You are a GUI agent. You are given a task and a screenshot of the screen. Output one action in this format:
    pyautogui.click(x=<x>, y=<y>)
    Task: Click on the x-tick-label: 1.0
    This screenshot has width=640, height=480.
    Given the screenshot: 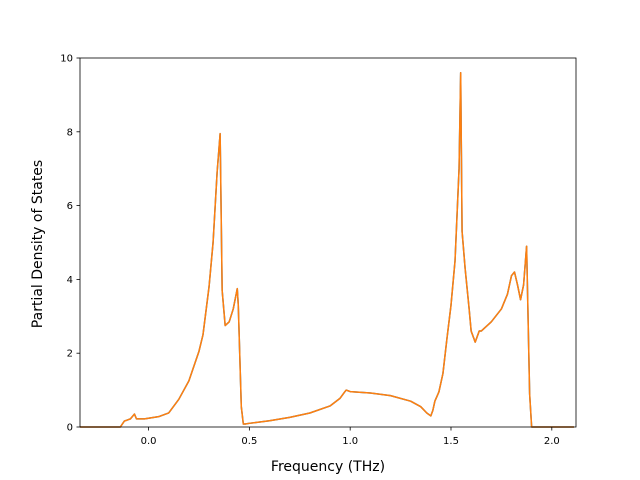 What is the action you would take?
    pyautogui.click(x=350, y=441)
    